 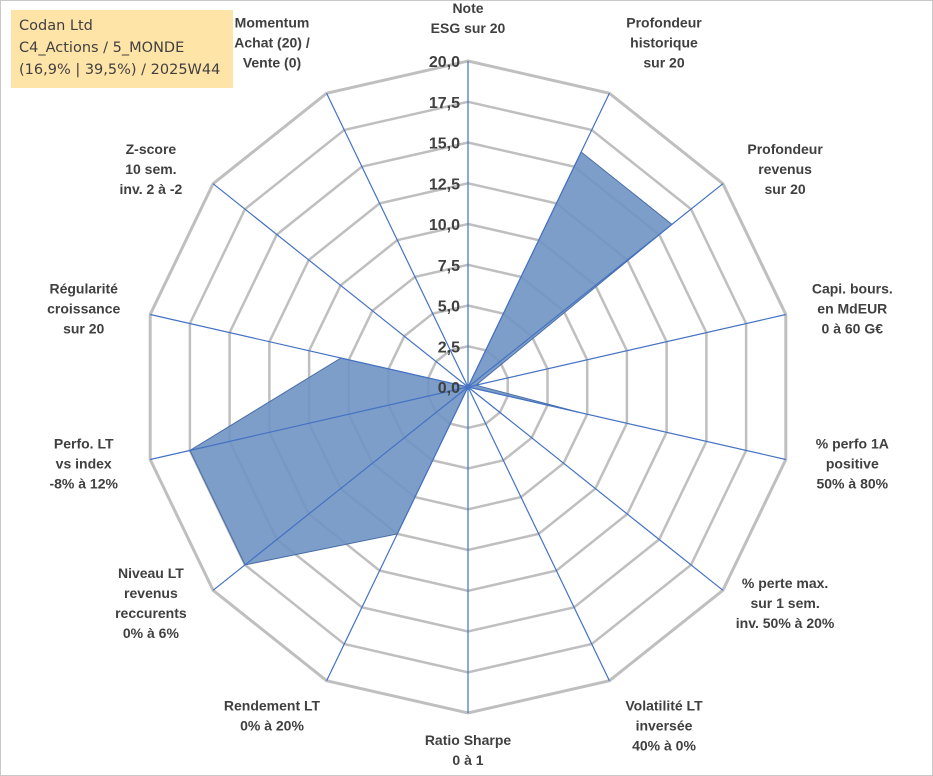 What do you see at coordinates (853, 329) in the screenshot?
I see `axis-label-3-line-2: 0 à 60 G€` at bounding box center [853, 329].